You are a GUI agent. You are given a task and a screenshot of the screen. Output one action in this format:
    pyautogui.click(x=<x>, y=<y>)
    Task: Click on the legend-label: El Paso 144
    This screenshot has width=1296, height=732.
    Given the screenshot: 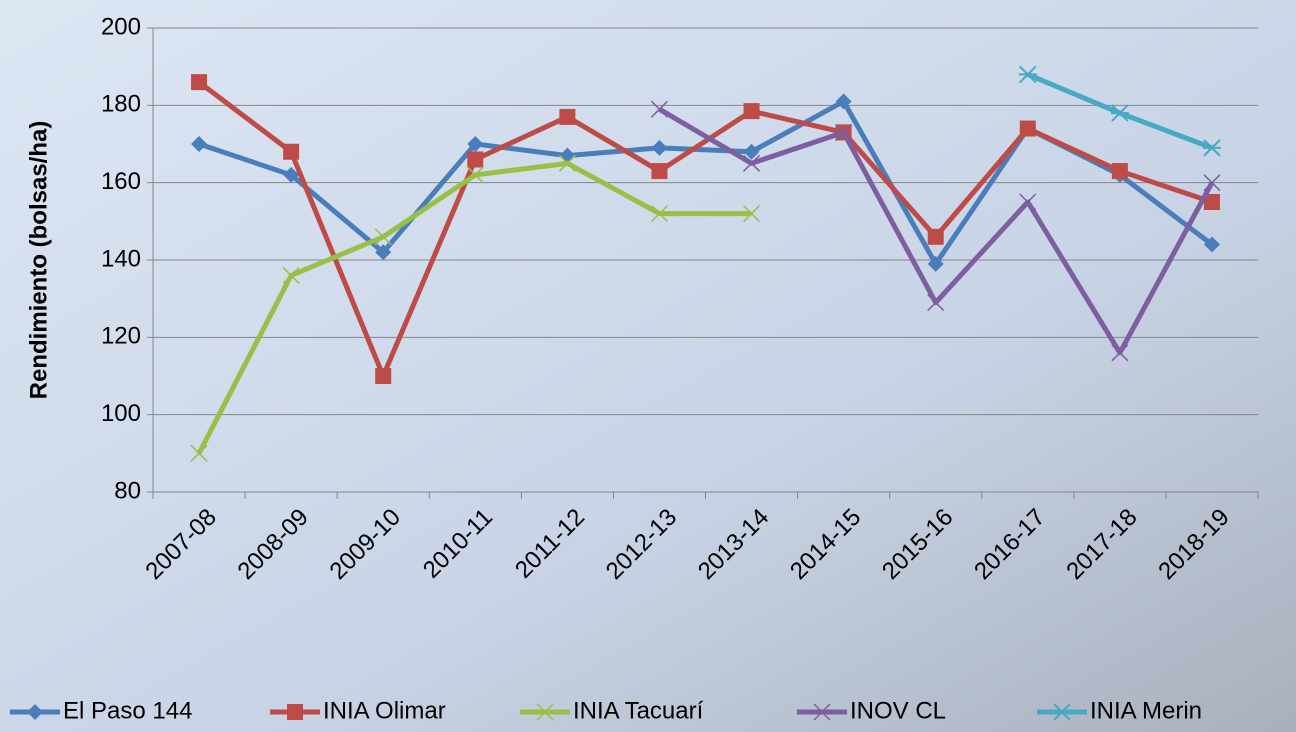 What is the action you would take?
    pyautogui.click(x=127, y=710)
    